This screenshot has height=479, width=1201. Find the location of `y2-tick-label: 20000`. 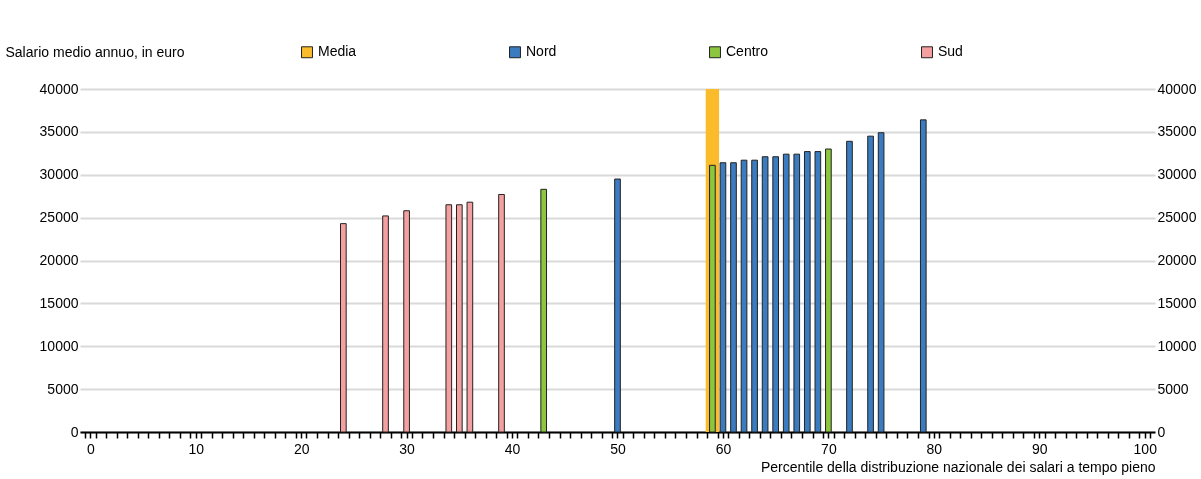

y2-tick-label: 20000 is located at coordinates (1177, 260).